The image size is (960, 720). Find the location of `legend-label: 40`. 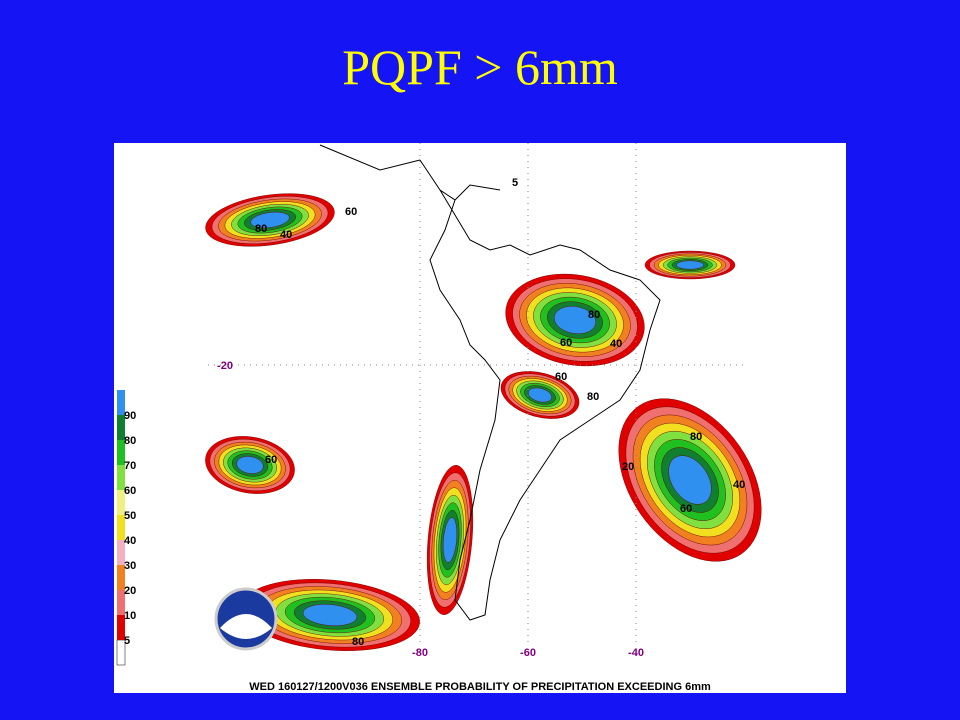

legend-label: 40 is located at coordinates (130, 541).